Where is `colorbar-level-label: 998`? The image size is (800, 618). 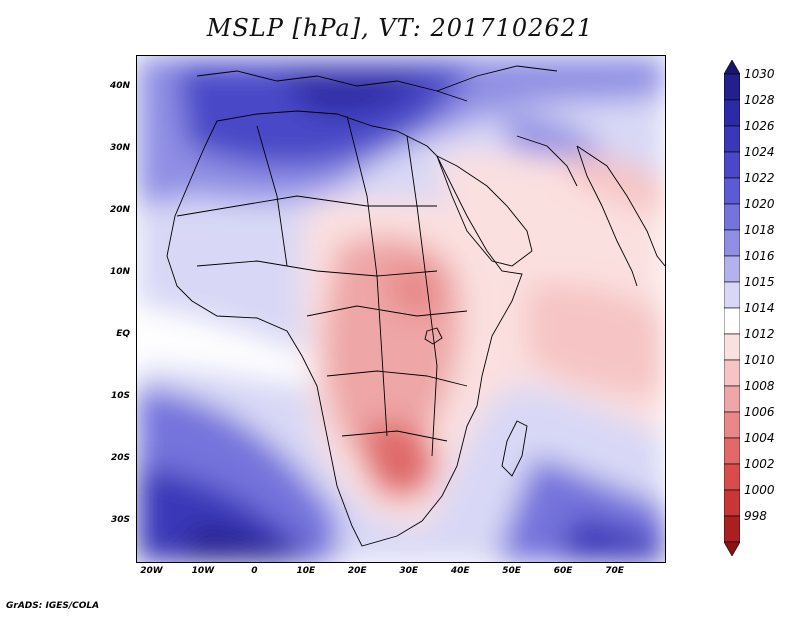 colorbar-level-label: 998 is located at coordinates (755, 516).